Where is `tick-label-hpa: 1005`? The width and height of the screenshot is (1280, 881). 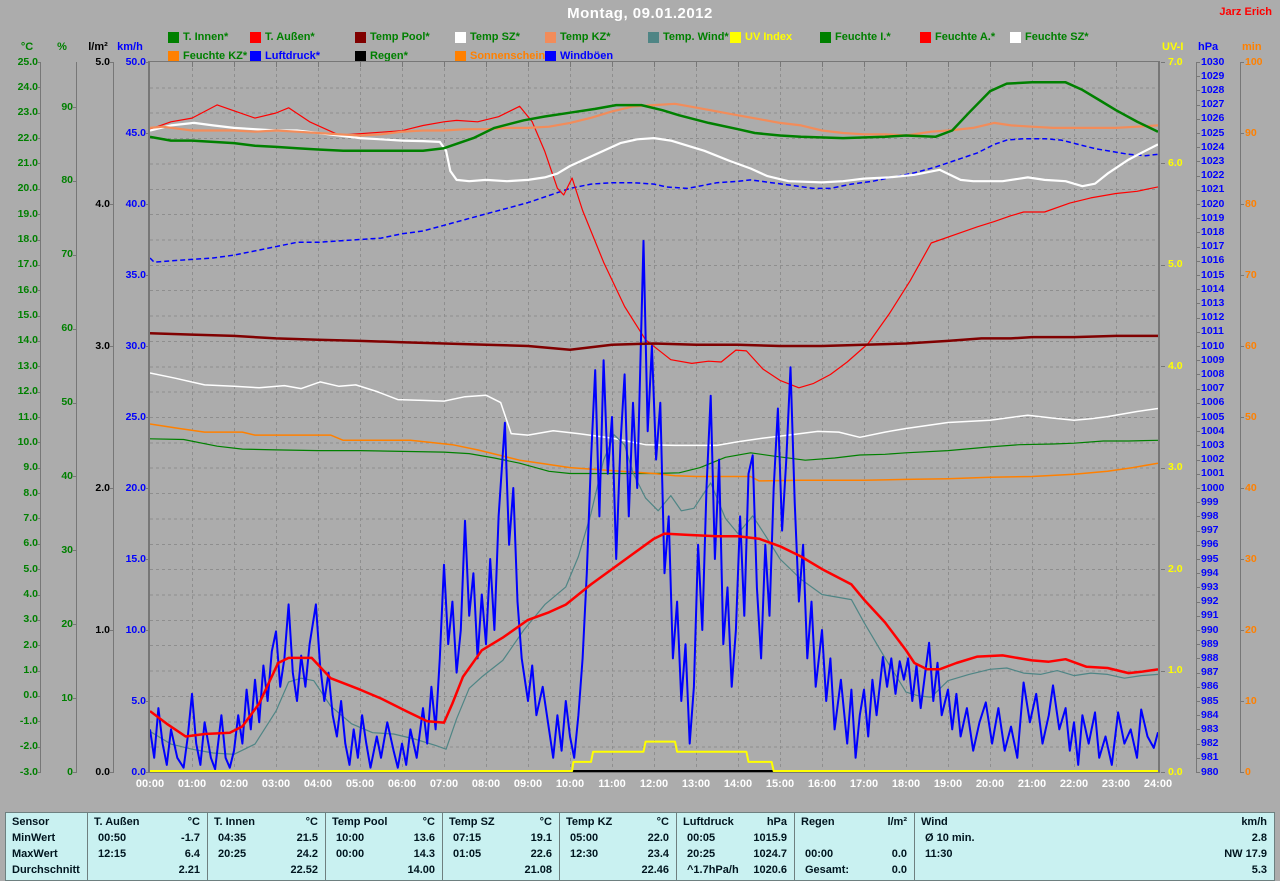
tick-label-hpa: 1005 is located at coordinates (1213, 416).